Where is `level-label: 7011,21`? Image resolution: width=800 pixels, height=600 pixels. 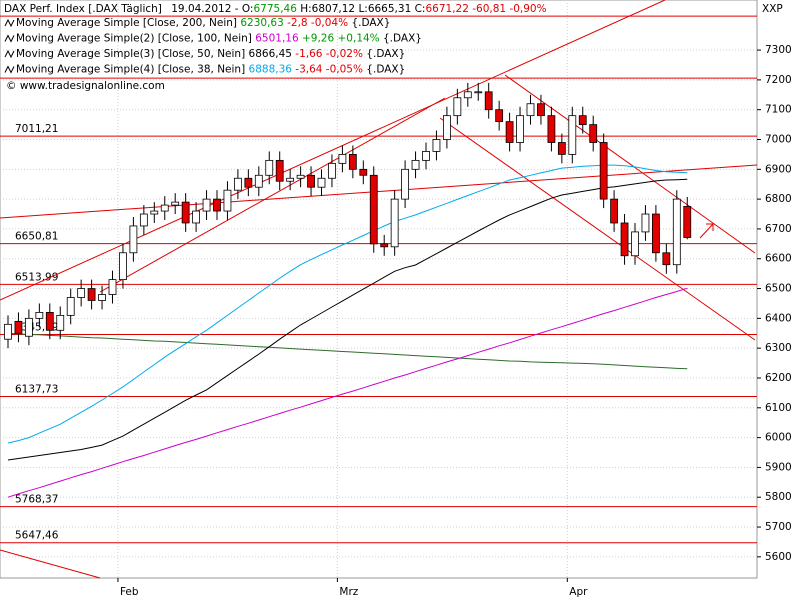 level-label: 7011,21 is located at coordinates (36, 129).